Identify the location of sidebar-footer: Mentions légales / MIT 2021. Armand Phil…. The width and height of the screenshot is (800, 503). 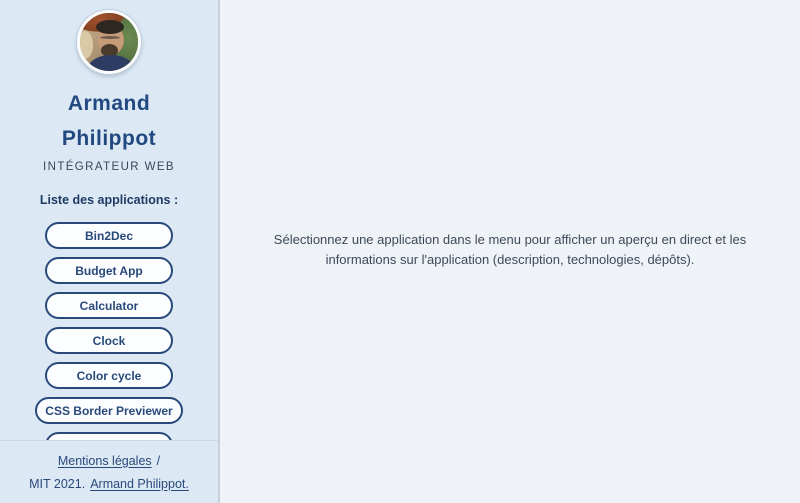
(109, 471).